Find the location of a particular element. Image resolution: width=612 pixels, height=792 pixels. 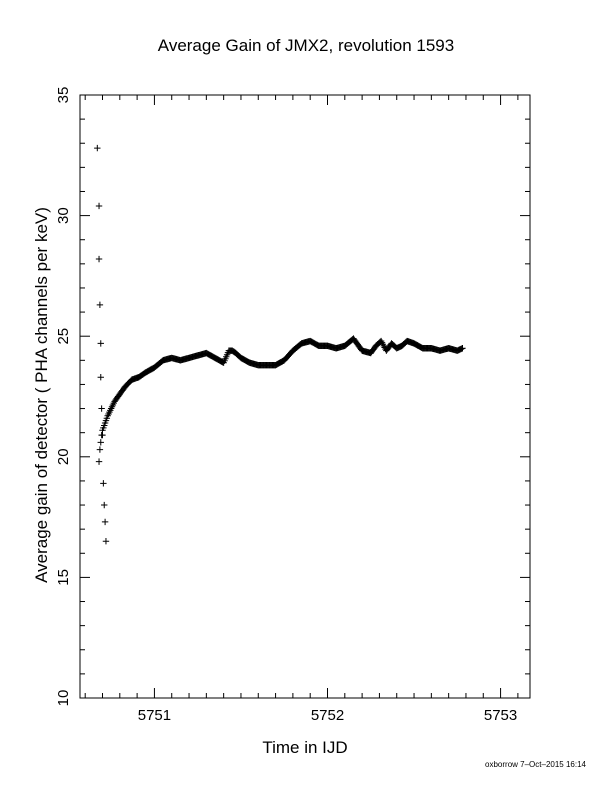

x-tick-label: 5751 is located at coordinates (154, 715).